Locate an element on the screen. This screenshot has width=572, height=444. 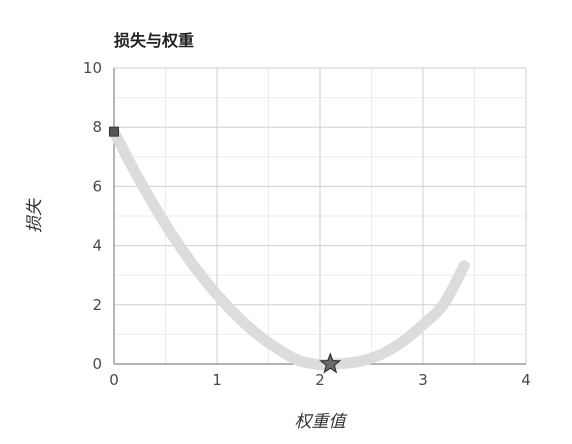
y-tick-label: 4 is located at coordinates (97, 246).